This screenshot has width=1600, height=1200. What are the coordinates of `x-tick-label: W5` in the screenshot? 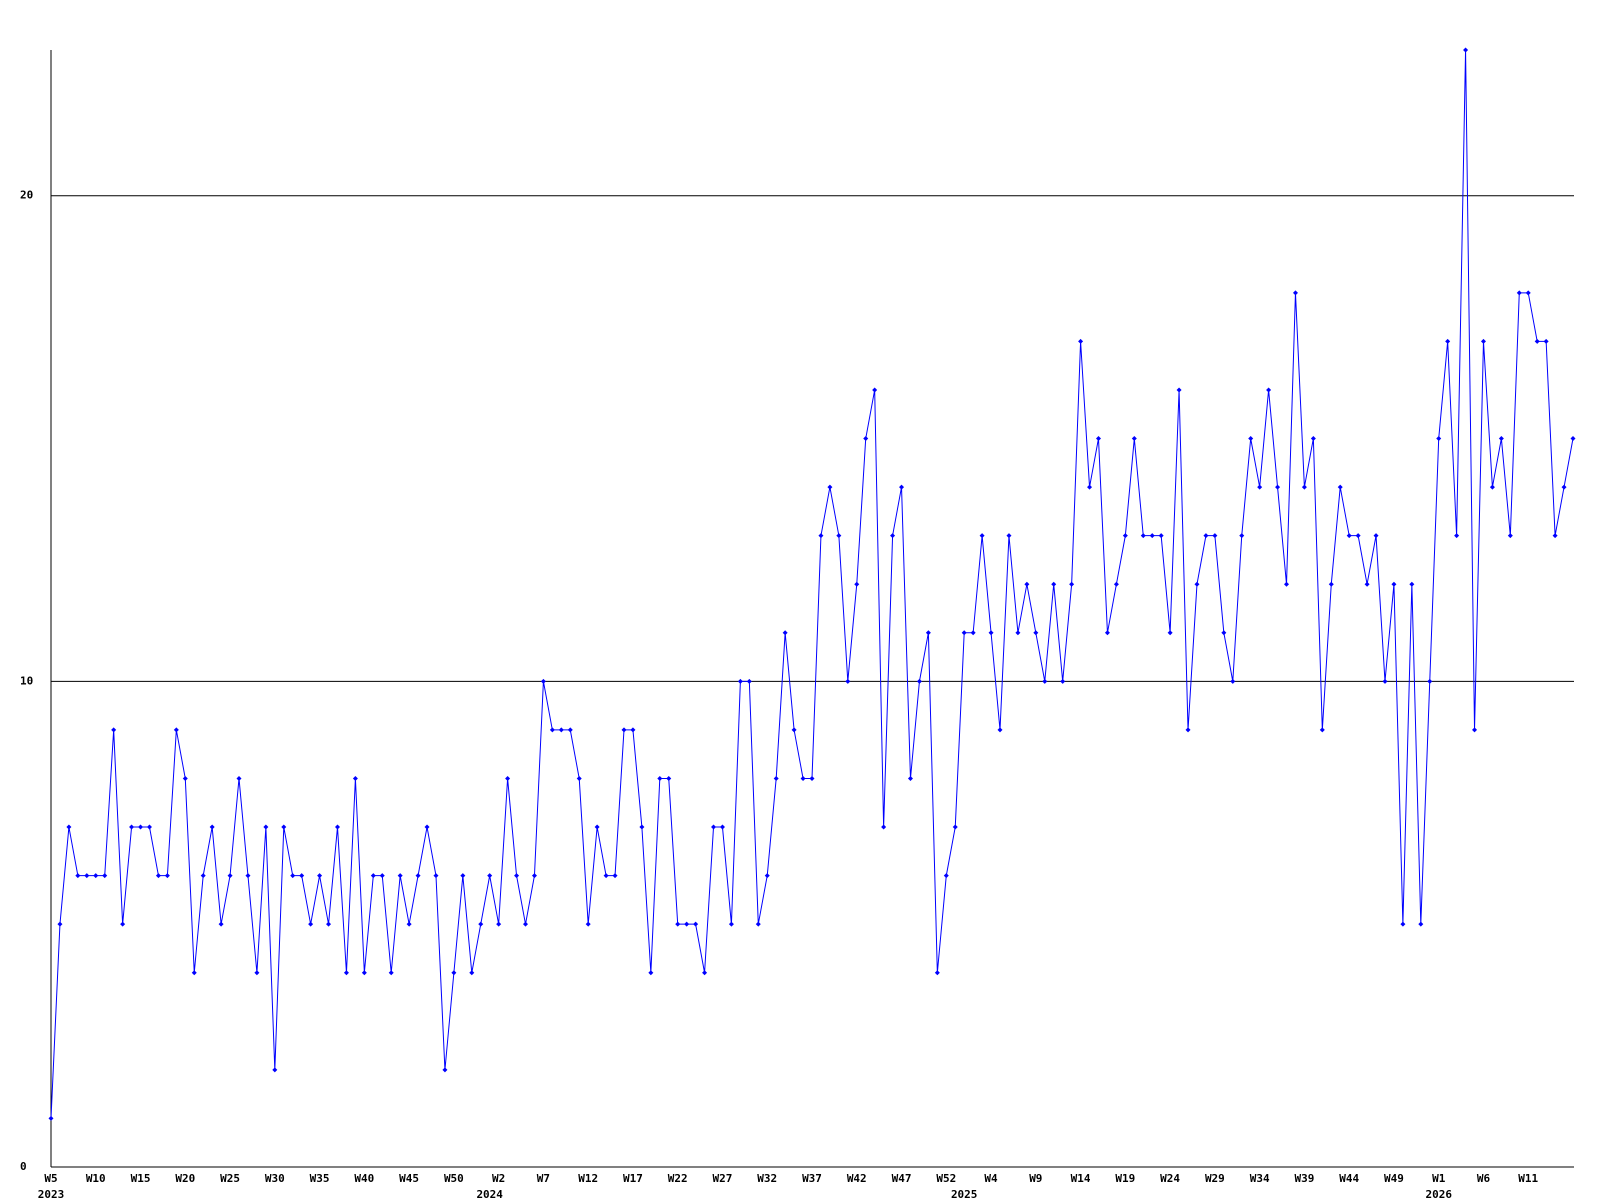 It's located at (50, 1178).